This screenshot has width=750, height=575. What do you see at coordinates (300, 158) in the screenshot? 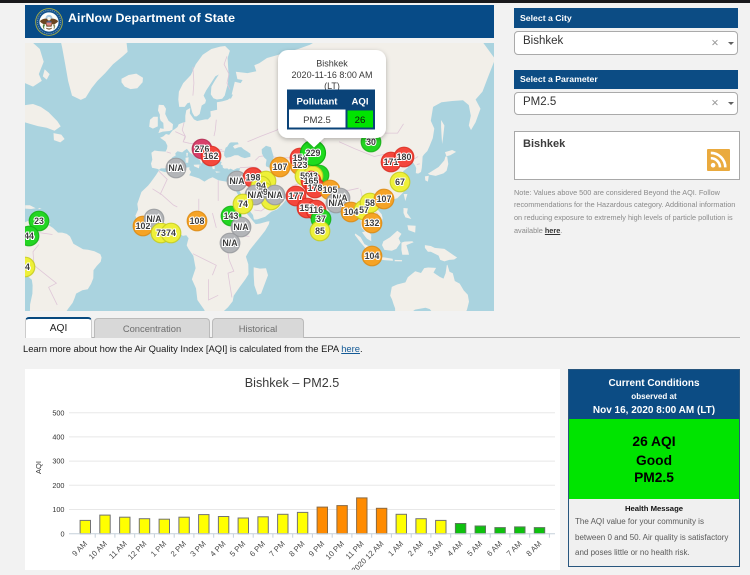
I see `svg-text: 154` at bounding box center [300, 158].